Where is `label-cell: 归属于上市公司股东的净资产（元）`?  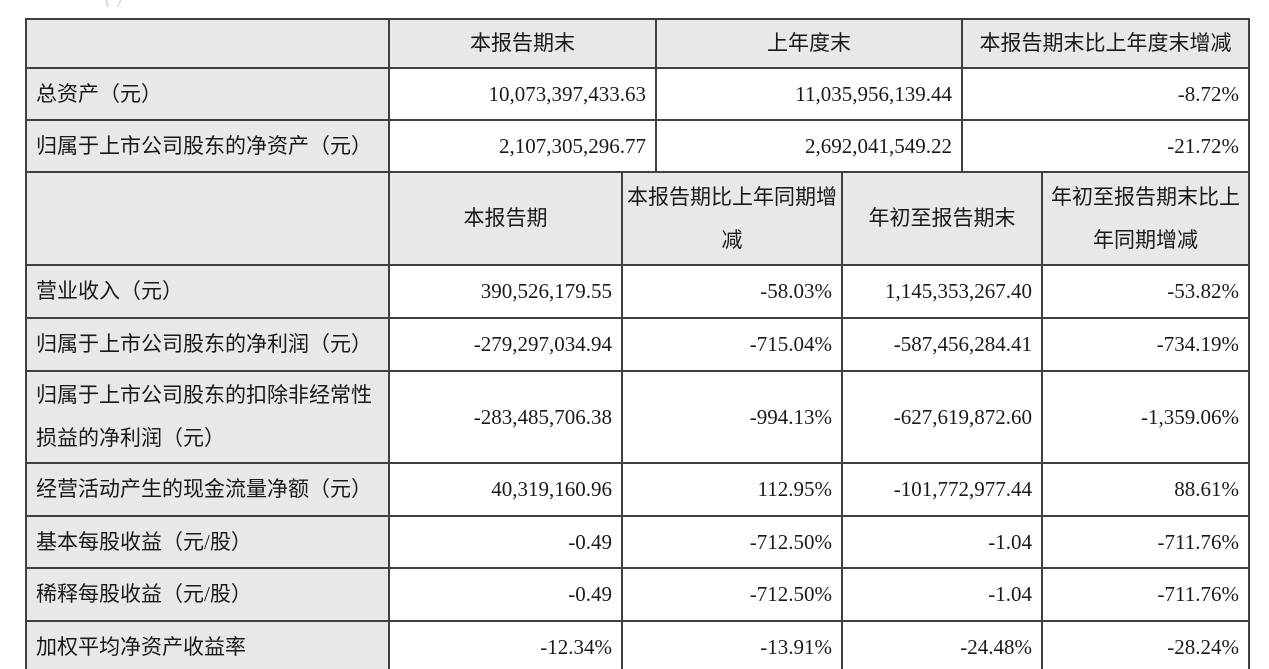
label-cell: 归属于上市公司股东的净资产（元） is located at coordinates (207, 146).